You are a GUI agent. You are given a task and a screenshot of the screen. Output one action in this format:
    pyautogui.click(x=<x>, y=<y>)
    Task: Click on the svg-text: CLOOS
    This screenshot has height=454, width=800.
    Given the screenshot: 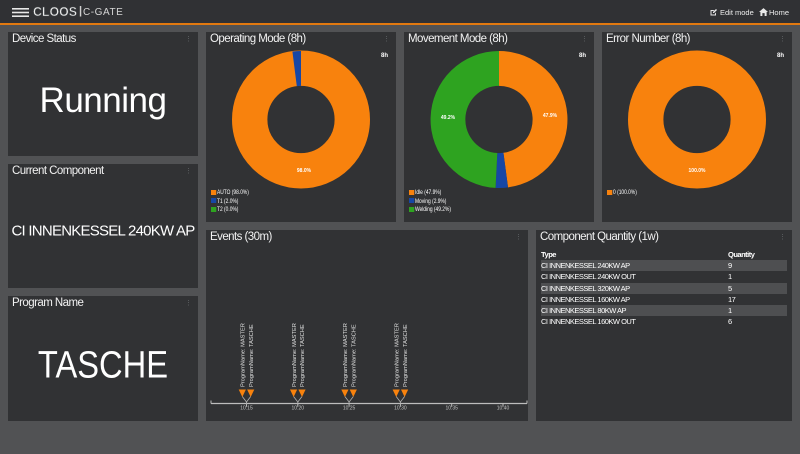 What is the action you would take?
    pyautogui.click(x=55, y=12)
    